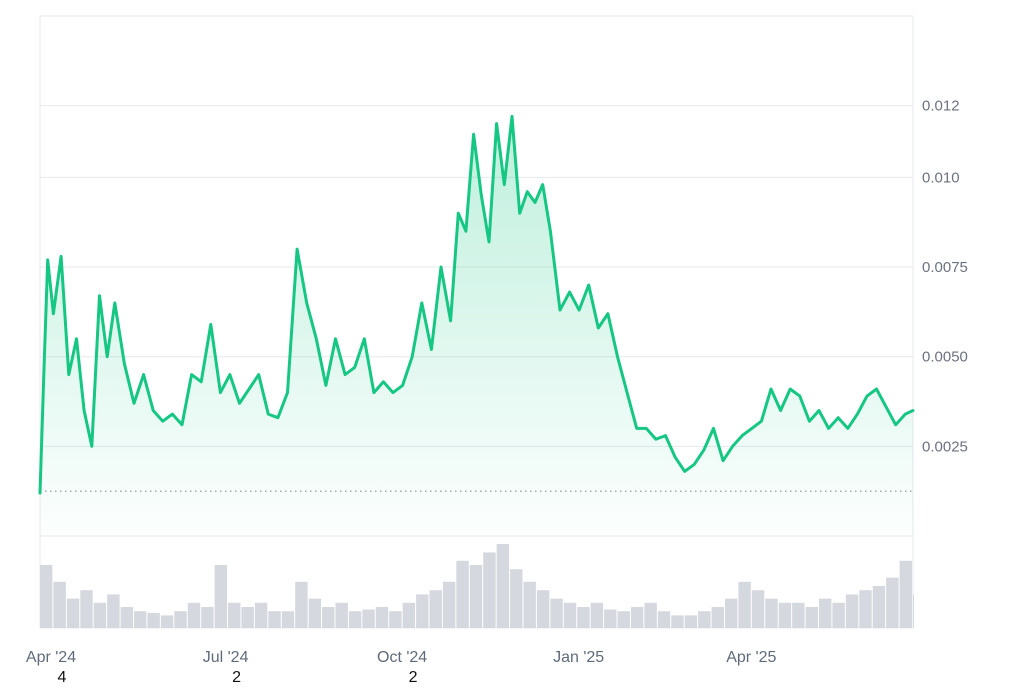 This screenshot has width=1024, height=688. I want to click on x-tick-label: Jan '25, so click(578, 657).